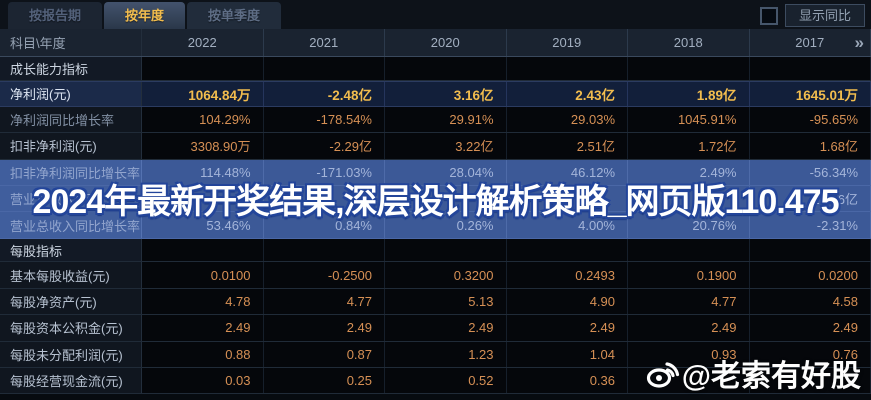 This screenshot has height=400, width=871. What do you see at coordinates (567, 146) in the screenshot?
I see `value-cell: 2.51亿` at bounding box center [567, 146].